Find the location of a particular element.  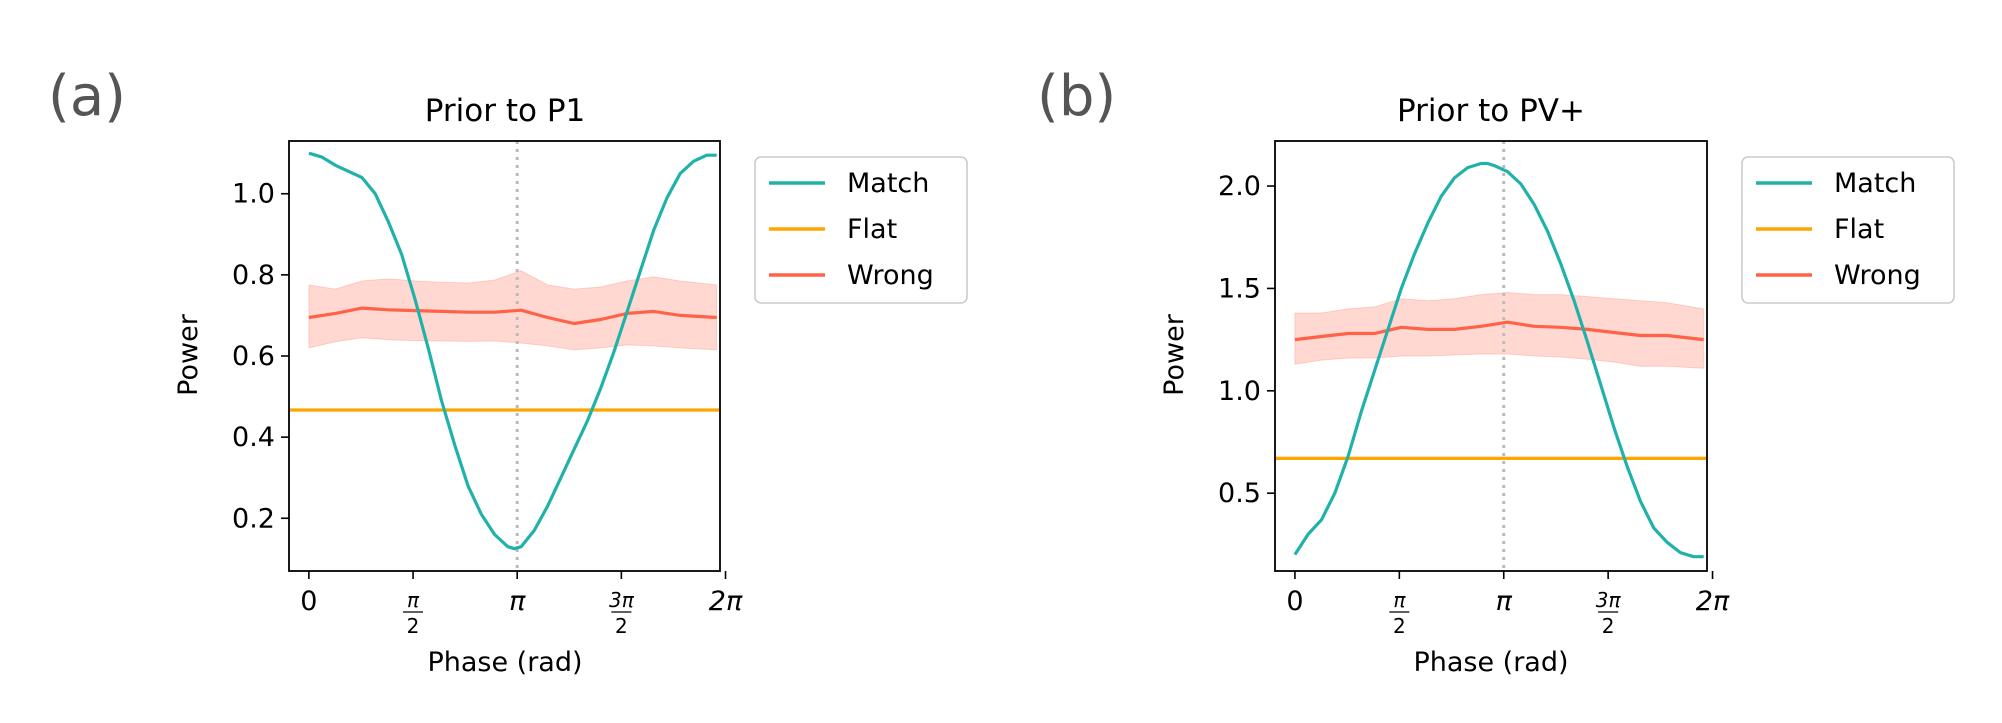

y-tick-label: 0.4 is located at coordinates (253, 437).